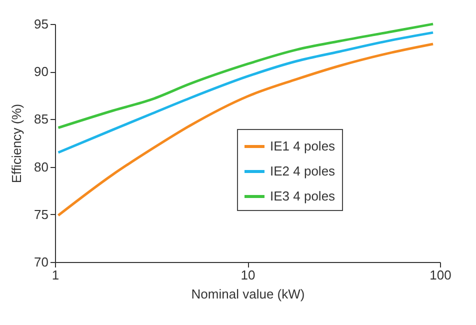 The height and width of the screenshot is (325, 476). What do you see at coordinates (41, 262) in the screenshot?
I see `y-tick-label: 70` at bounding box center [41, 262].